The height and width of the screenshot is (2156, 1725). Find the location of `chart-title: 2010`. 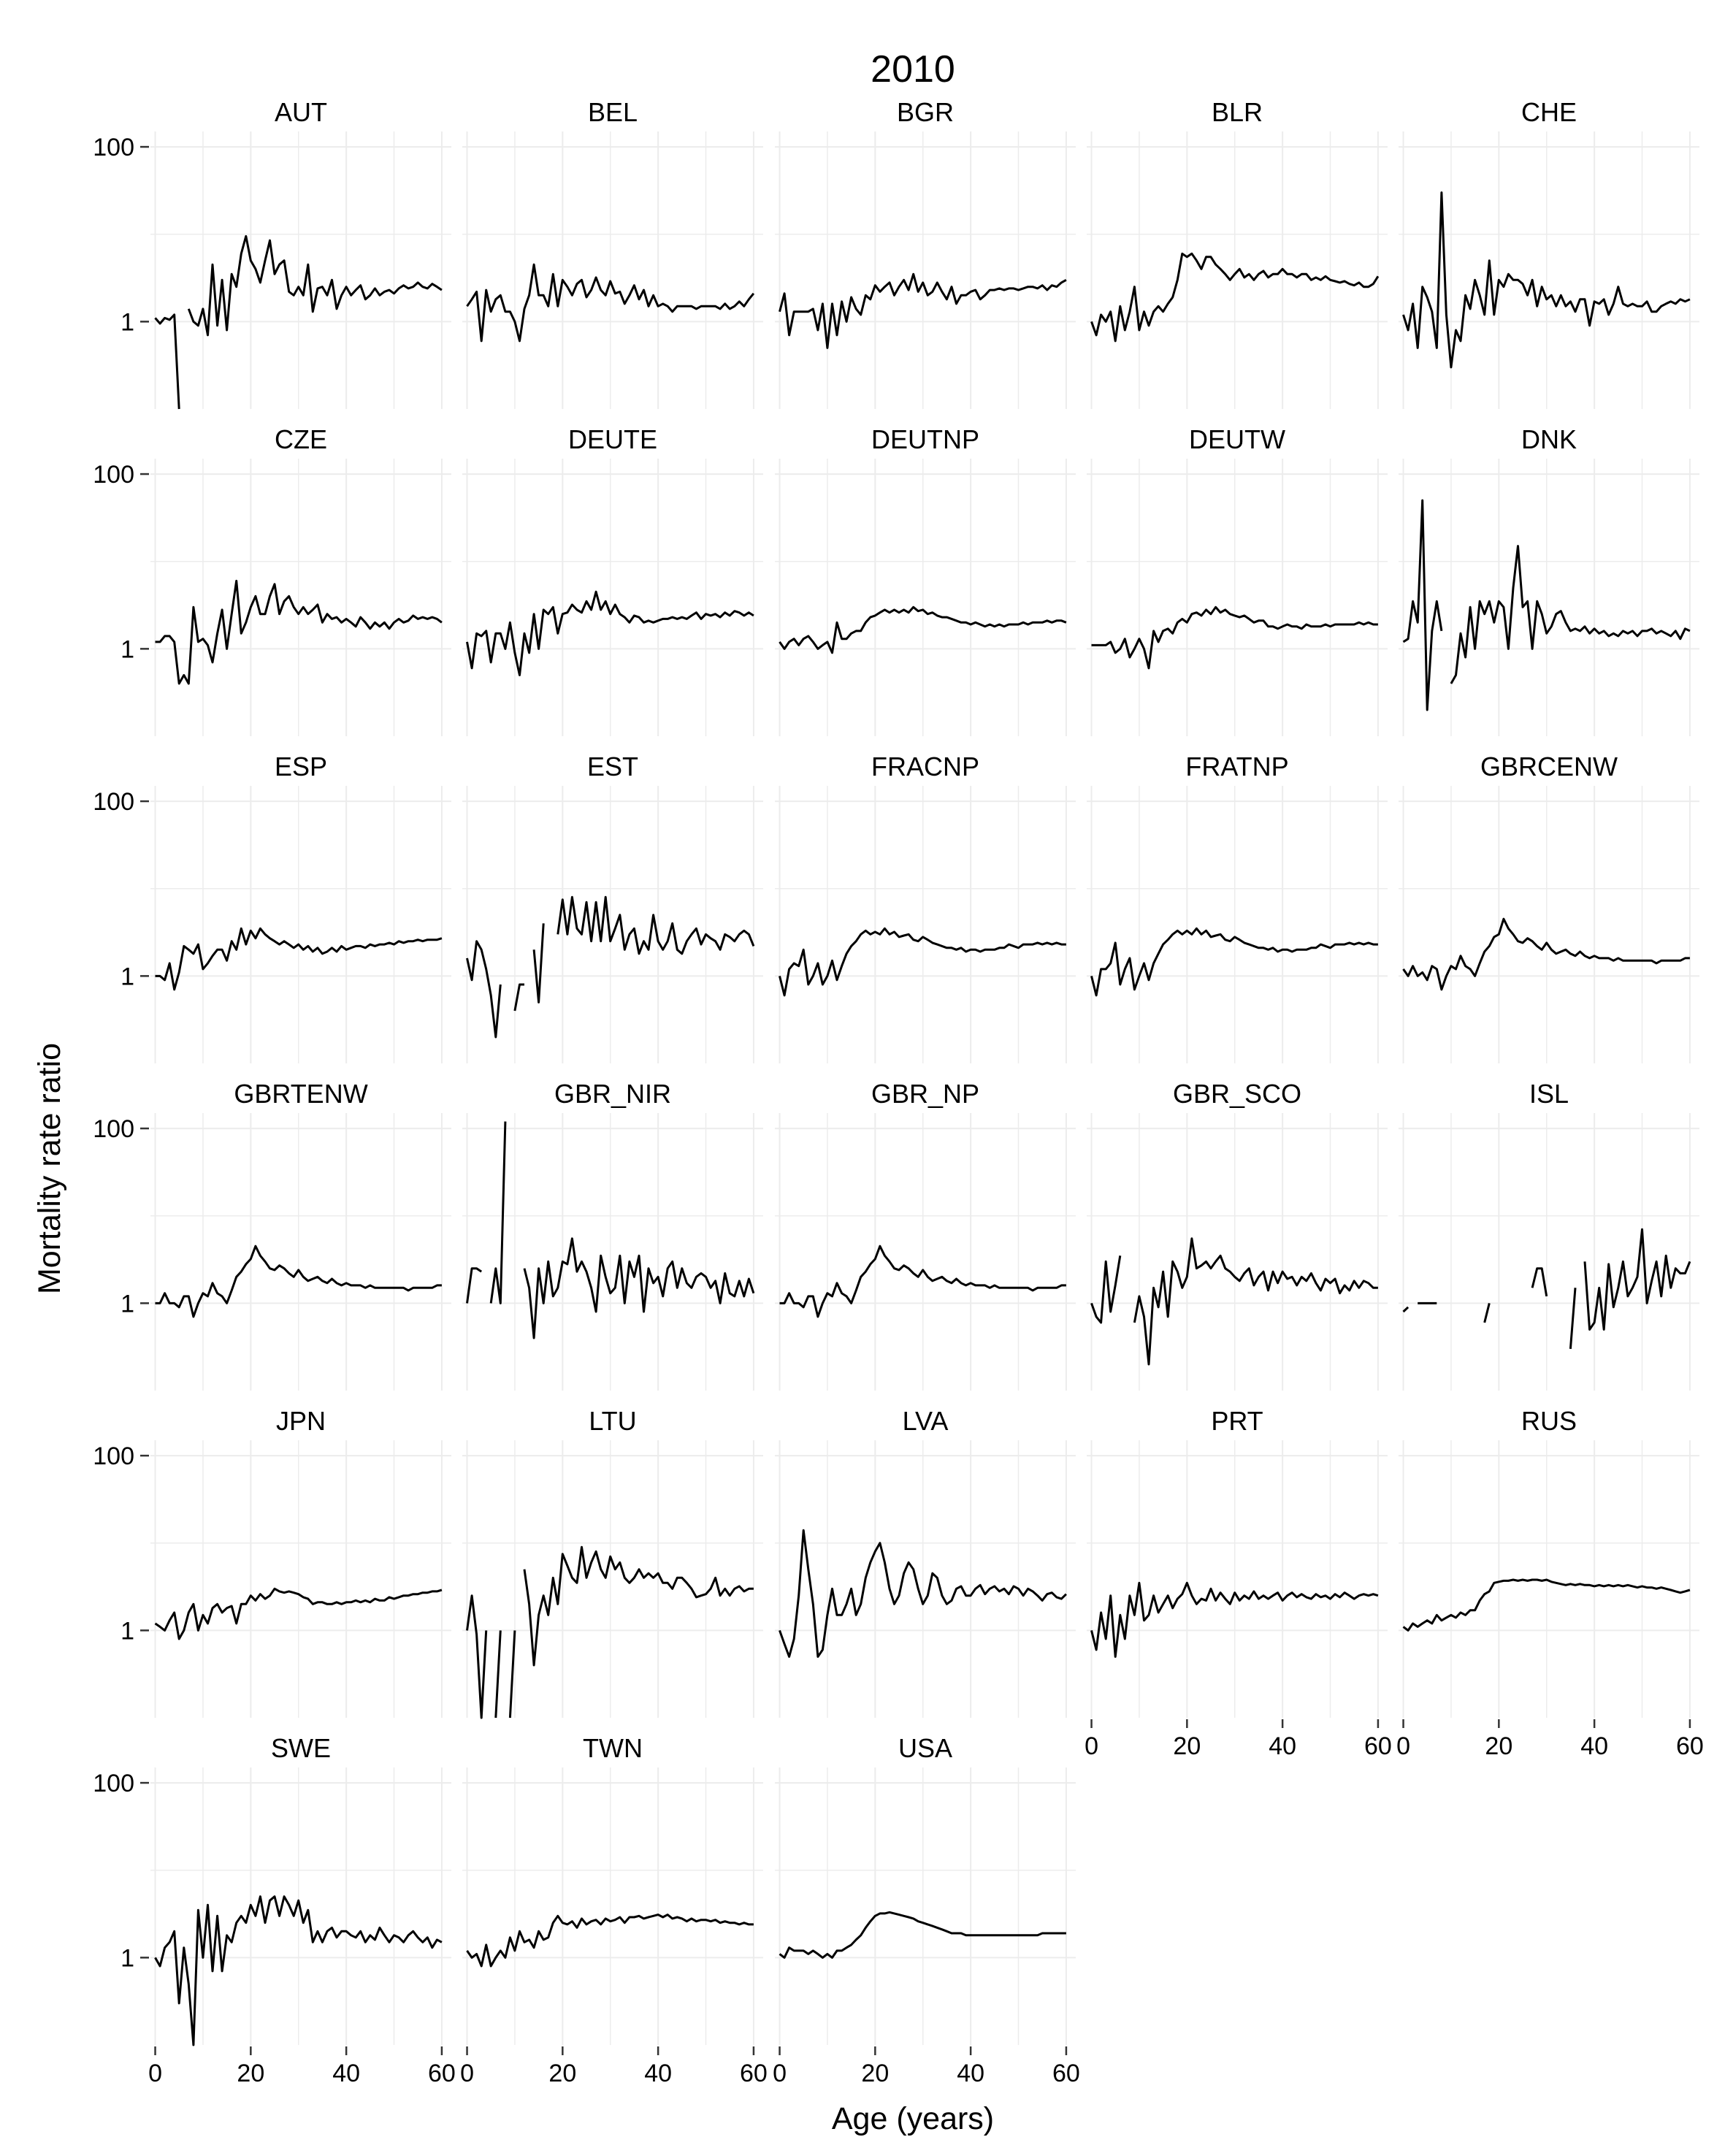

chart-title: 2010 is located at coordinates (913, 70).